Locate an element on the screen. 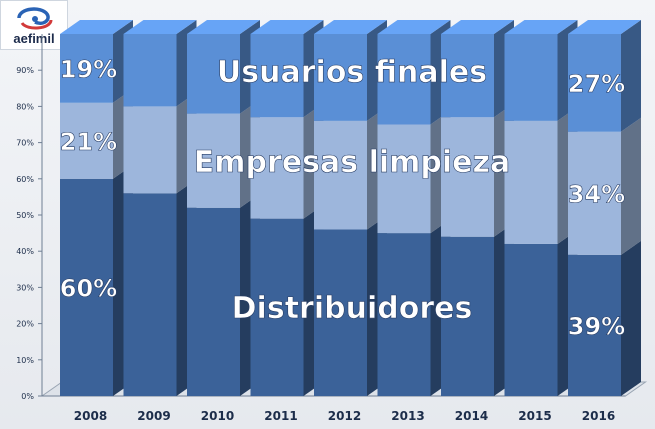 Image resolution: width=655 pixels, height=429 pixels. data-label: 34% is located at coordinates (596, 194).